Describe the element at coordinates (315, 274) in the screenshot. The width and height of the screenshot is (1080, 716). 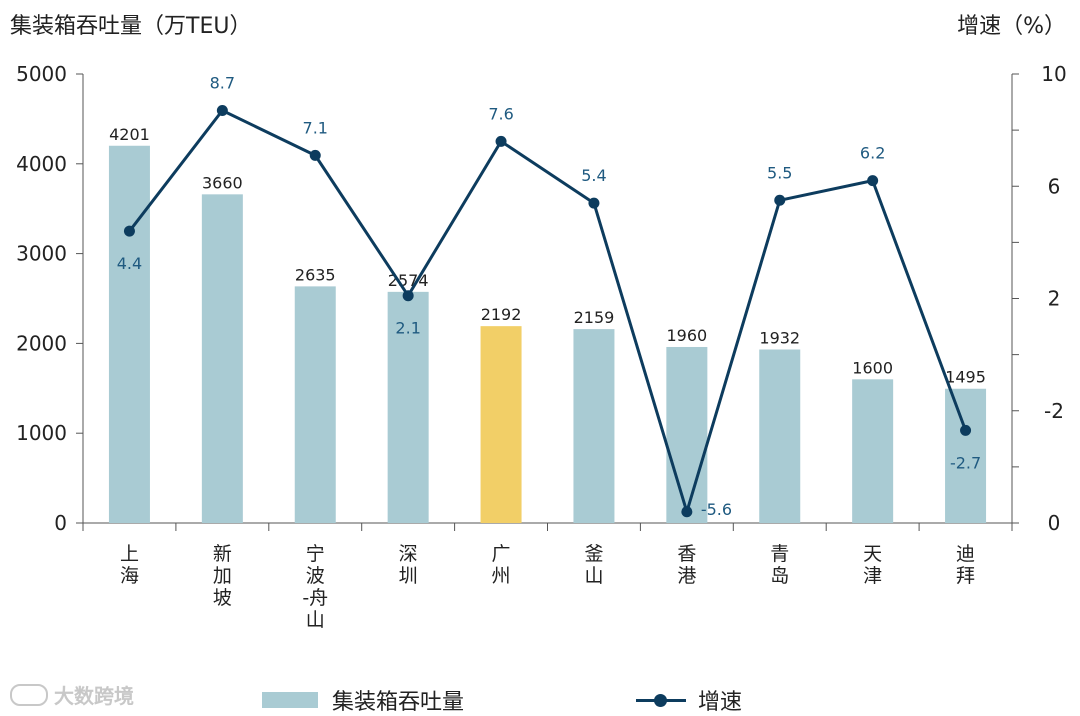
I see `bar-value-label: 2635` at that location.